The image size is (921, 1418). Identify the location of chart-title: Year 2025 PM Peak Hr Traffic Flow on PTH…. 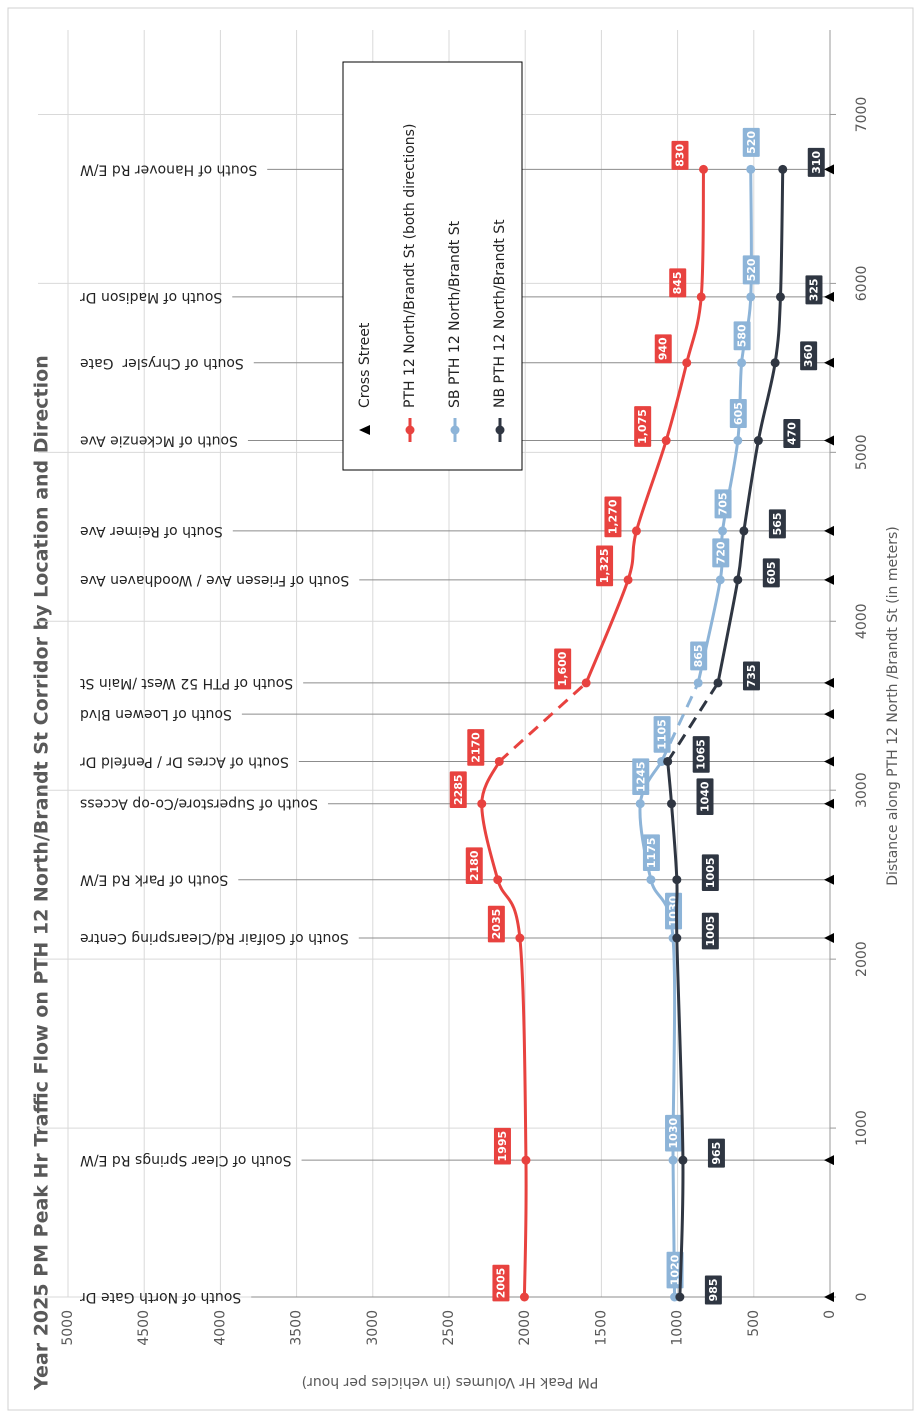
(42, 873).